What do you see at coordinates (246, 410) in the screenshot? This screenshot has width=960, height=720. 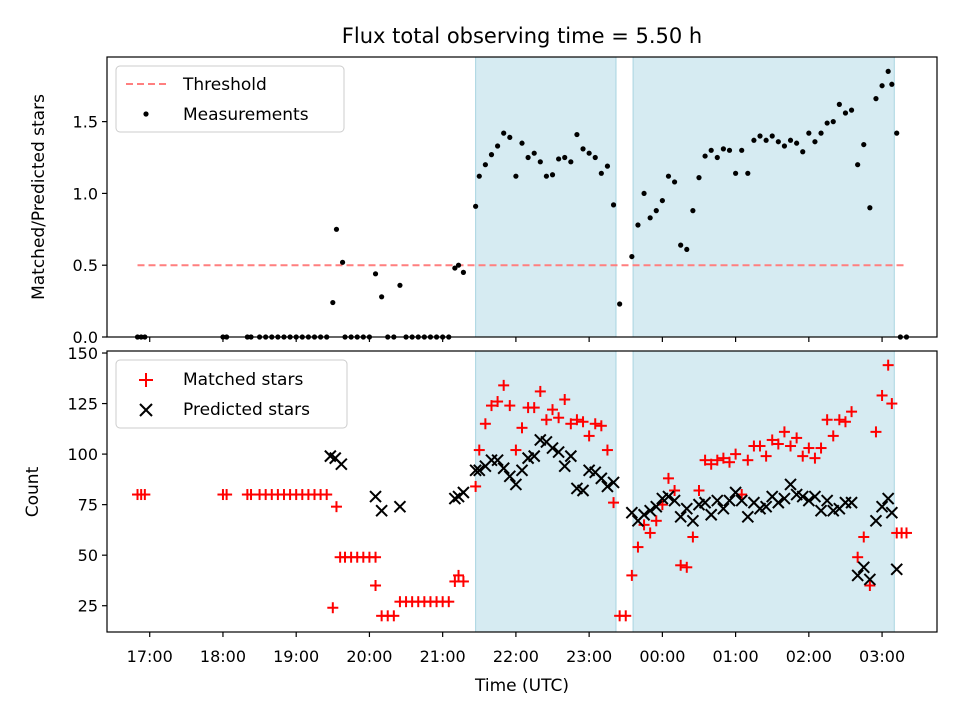 I see `predicted-stars-legend-label: Predicted stars` at bounding box center [246, 410].